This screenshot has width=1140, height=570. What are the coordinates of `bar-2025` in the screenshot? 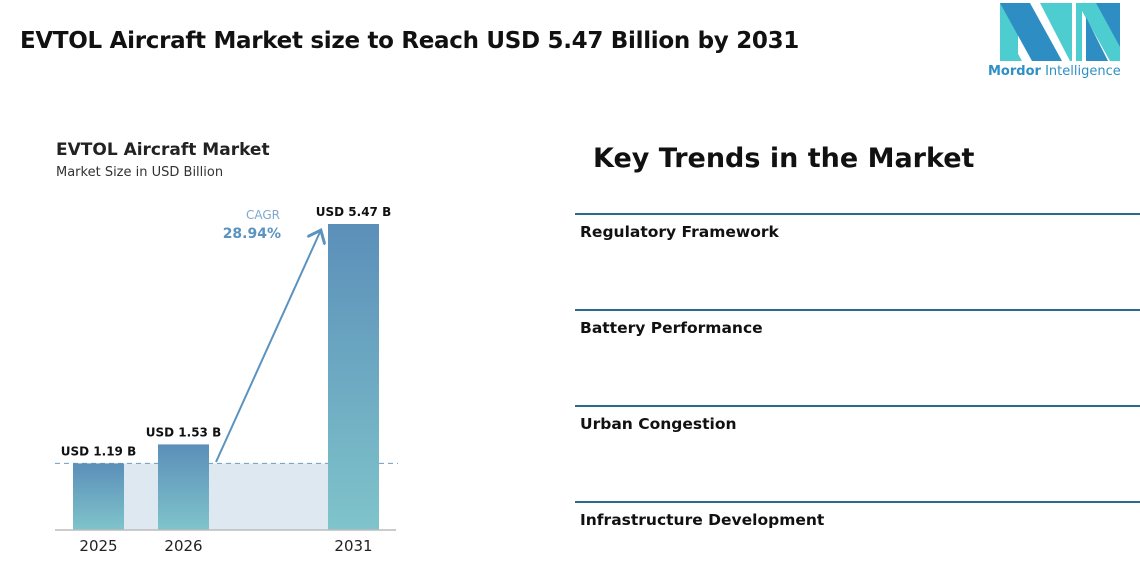 It's located at (98, 496).